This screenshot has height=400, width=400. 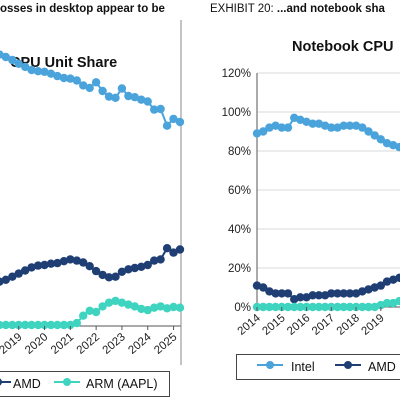 I want to click on y-tick-label: 120%, so click(x=236, y=74).